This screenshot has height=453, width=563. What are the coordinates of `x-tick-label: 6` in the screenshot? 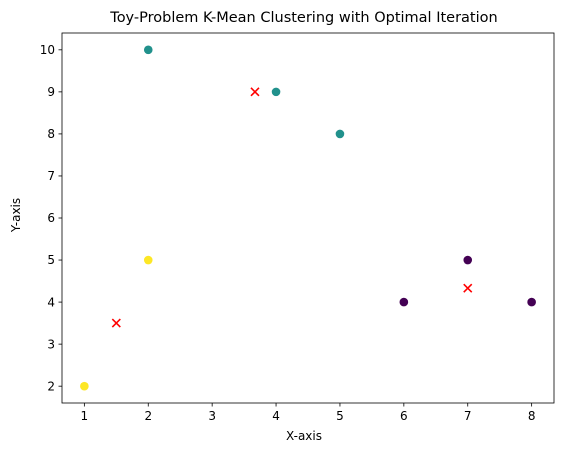 It's located at (404, 416).